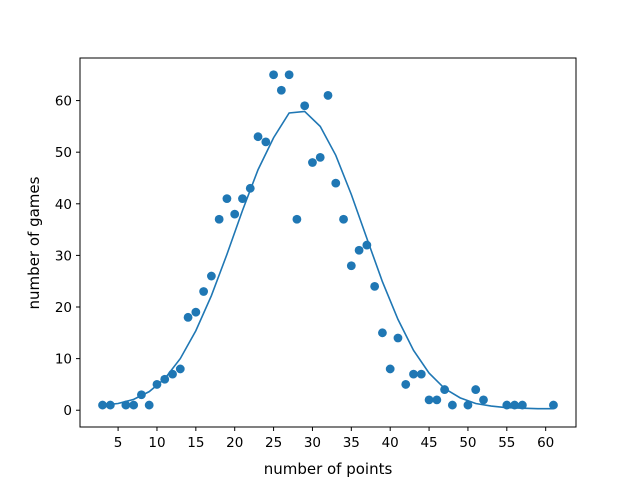 This screenshot has height=480, width=640. Describe the element at coordinates (428, 443) in the screenshot. I see `x-tick-label: 45` at that location.